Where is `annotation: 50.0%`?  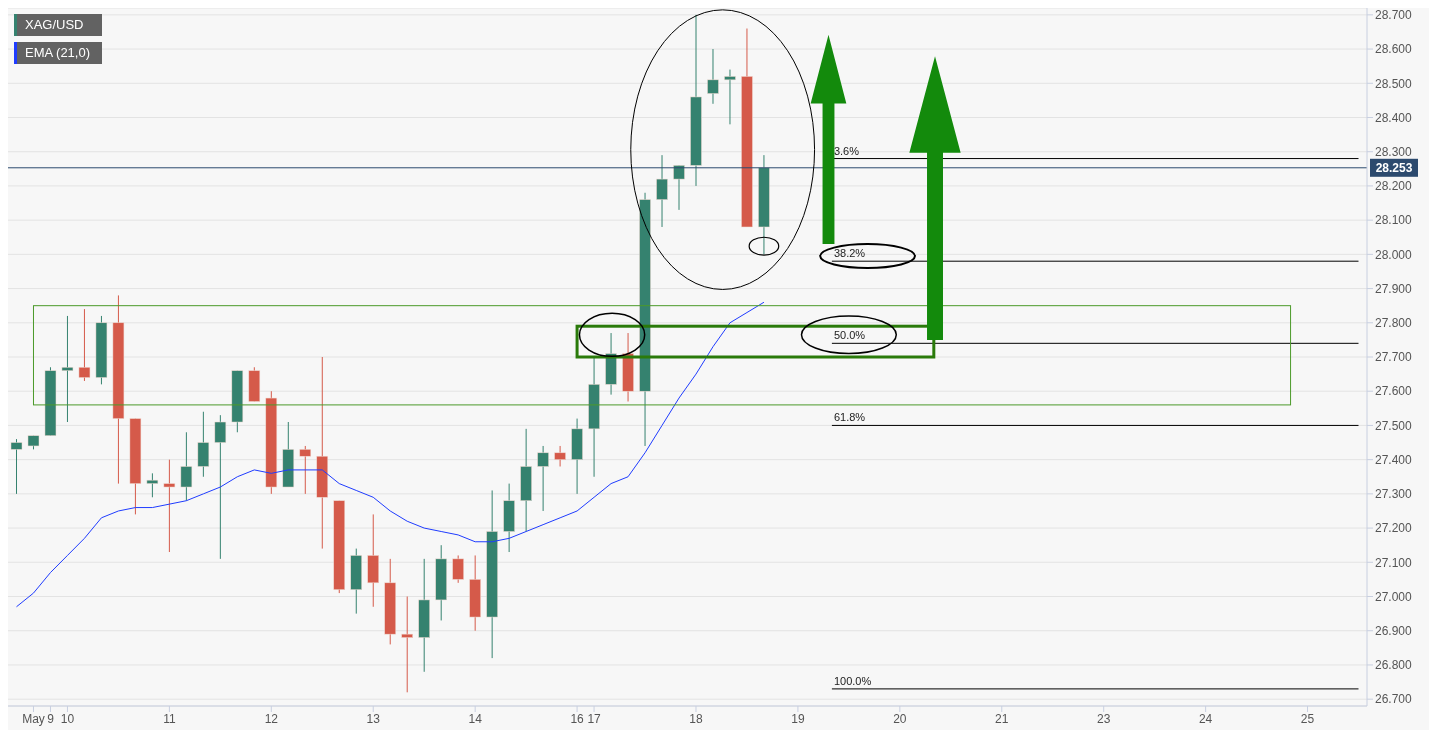
annotation: 50.0% is located at coordinates (849, 335).